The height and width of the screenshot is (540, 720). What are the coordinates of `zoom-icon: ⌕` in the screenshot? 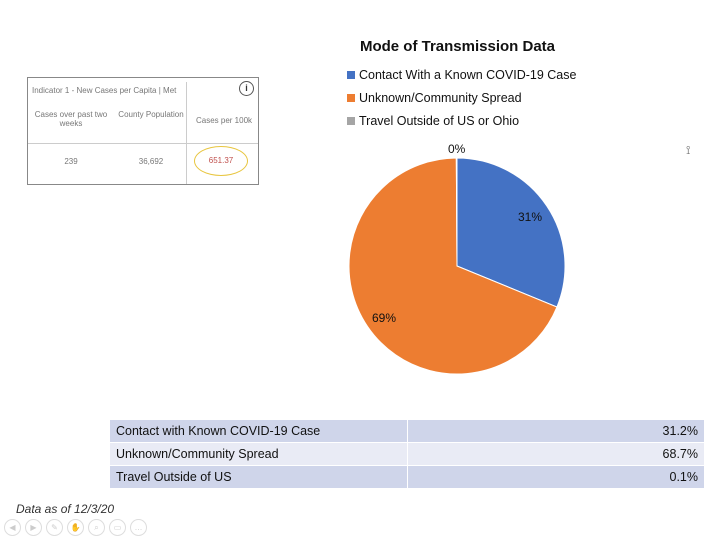 It's located at (96, 527).